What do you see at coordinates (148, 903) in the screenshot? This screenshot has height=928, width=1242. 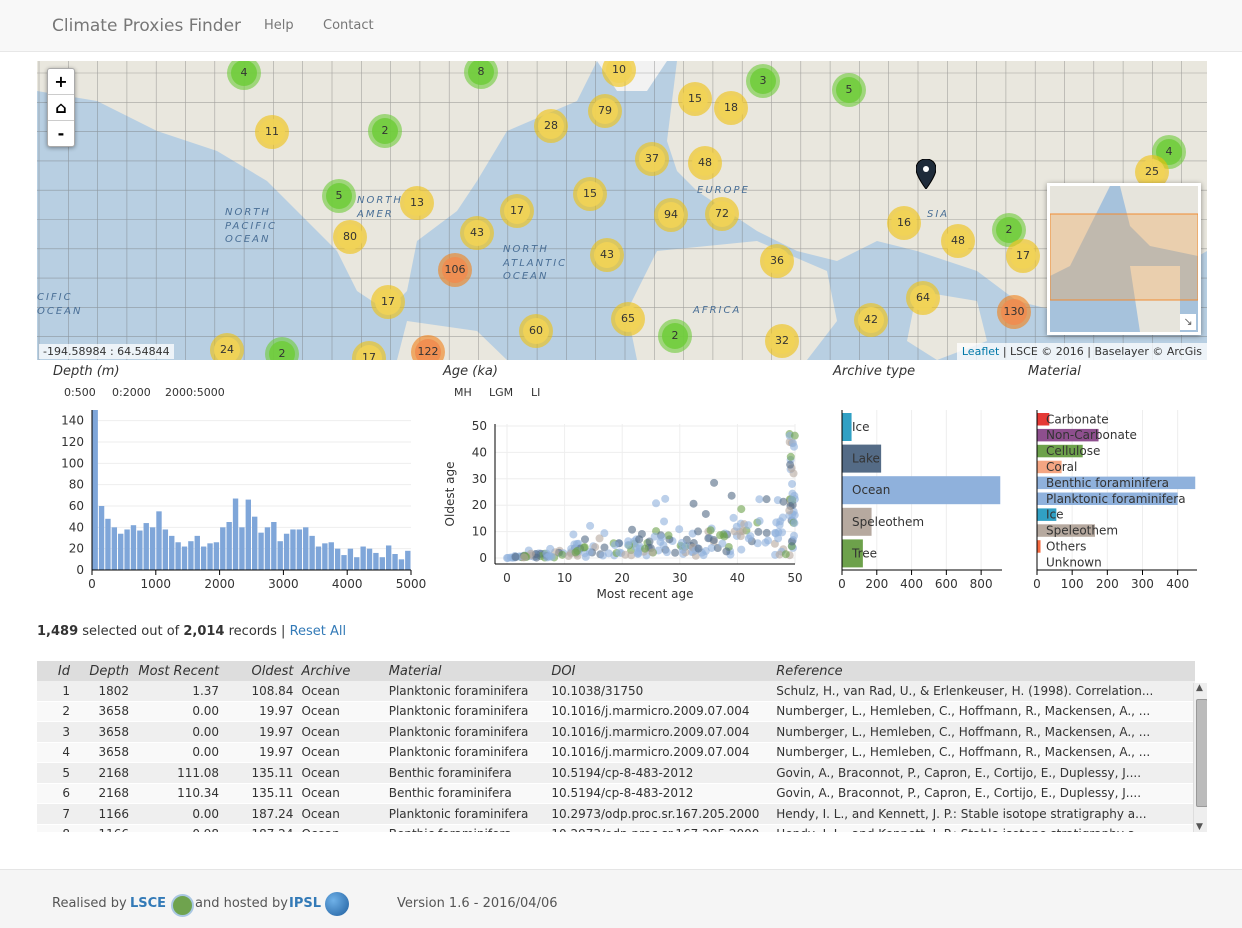 I see `lsce-link: LSCE` at bounding box center [148, 903].